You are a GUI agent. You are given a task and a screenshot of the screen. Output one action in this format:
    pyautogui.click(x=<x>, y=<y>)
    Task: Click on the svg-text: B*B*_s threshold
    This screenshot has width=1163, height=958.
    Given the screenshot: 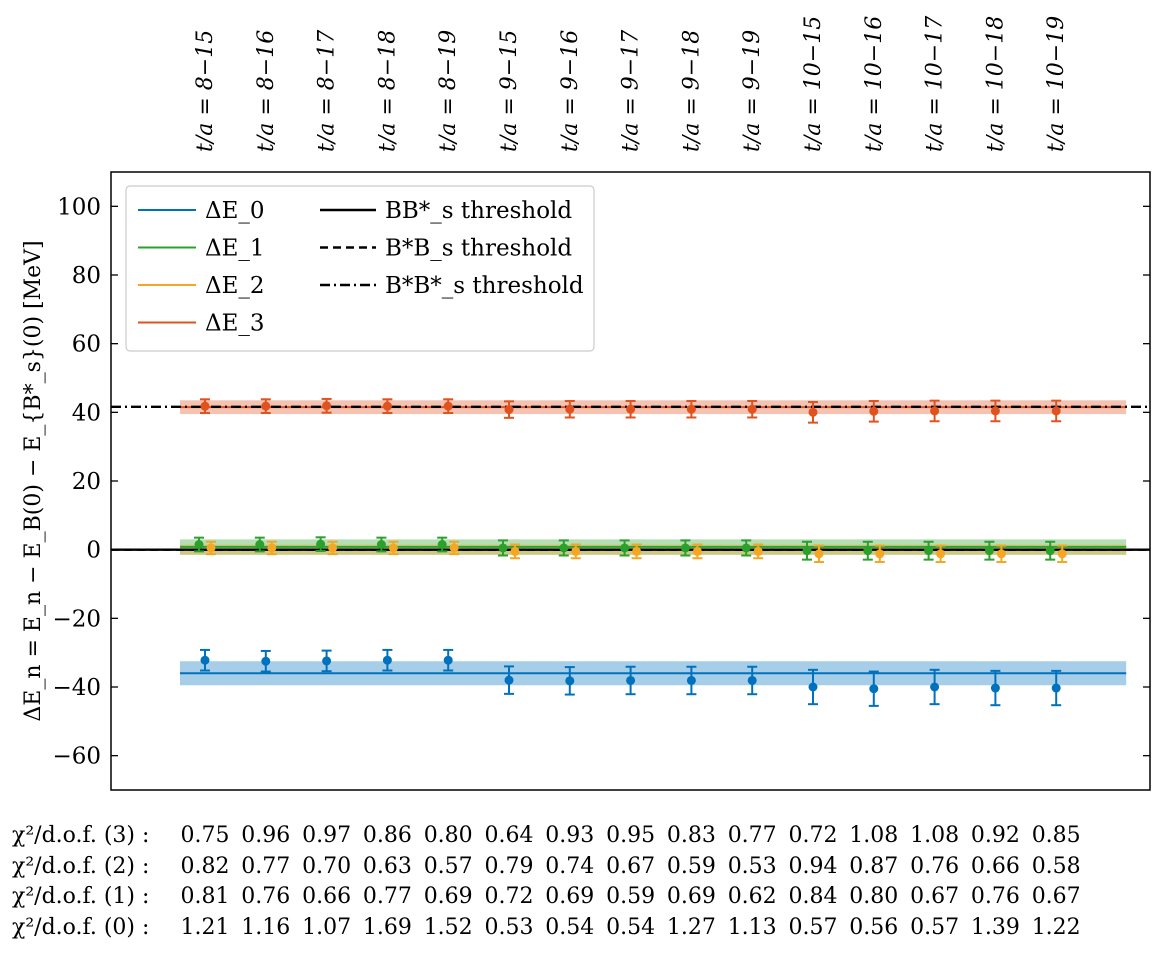 What is the action you would take?
    pyautogui.click(x=484, y=286)
    